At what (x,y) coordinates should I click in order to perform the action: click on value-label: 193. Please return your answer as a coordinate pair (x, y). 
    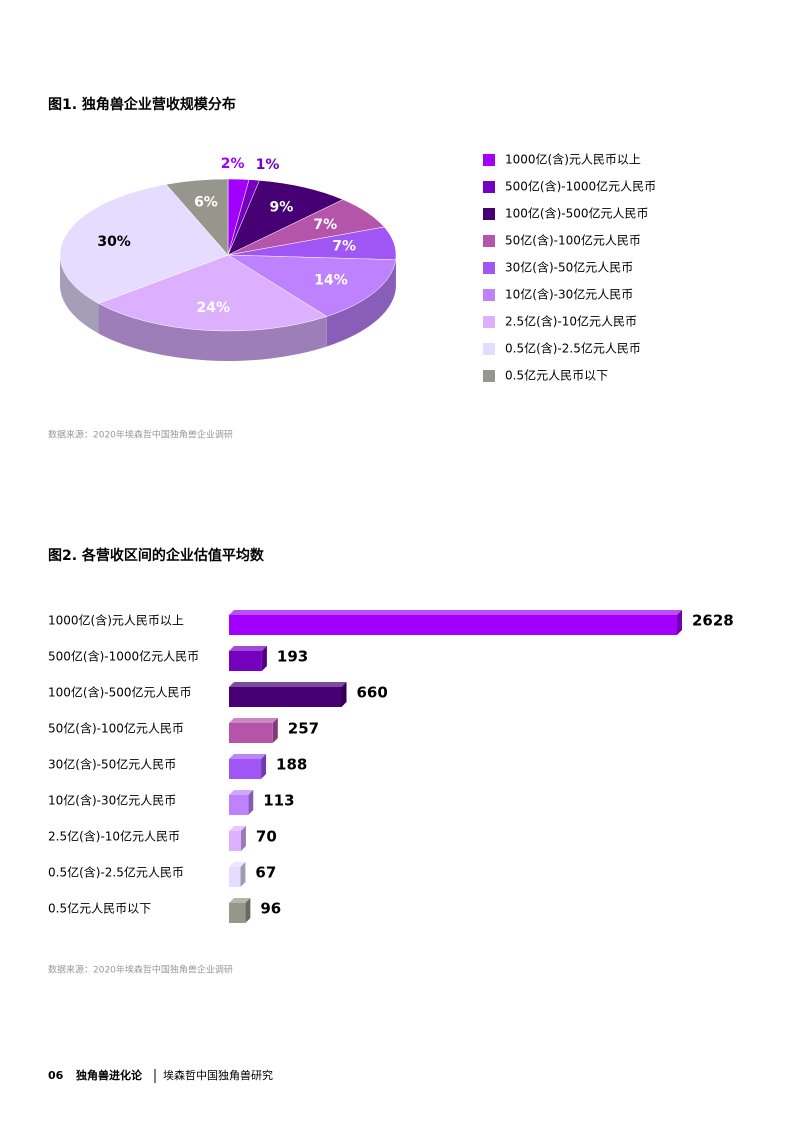
    Looking at the image, I should click on (292, 657).